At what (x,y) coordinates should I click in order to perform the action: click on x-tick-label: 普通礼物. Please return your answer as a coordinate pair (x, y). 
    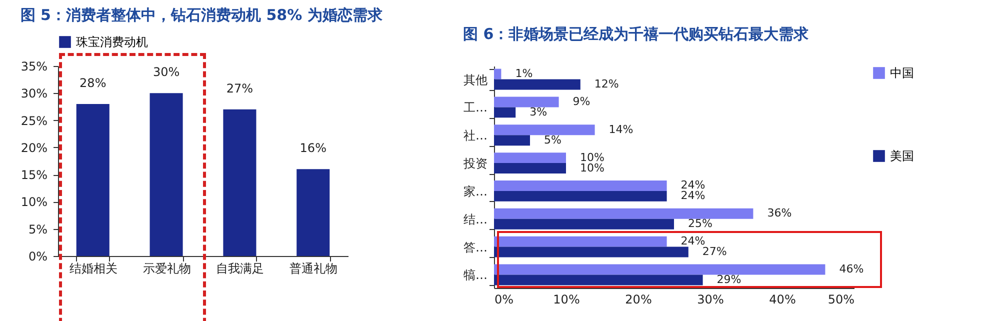
    Looking at the image, I should click on (314, 269).